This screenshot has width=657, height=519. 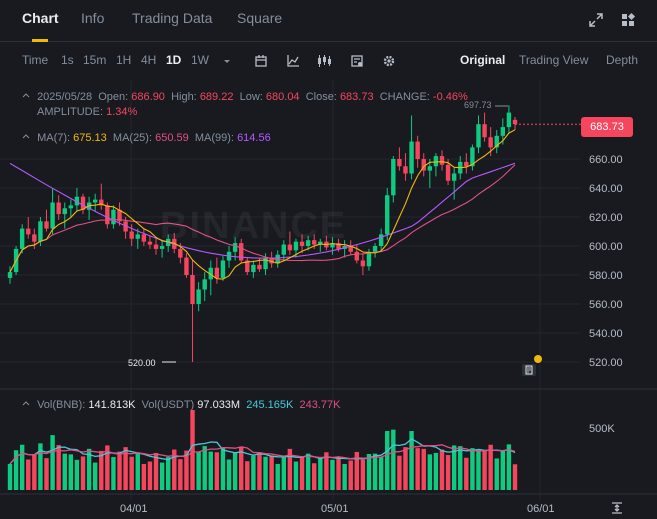 What do you see at coordinates (324, 61) in the screenshot?
I see `candle-type-icon` at bounding box center [324, 61].